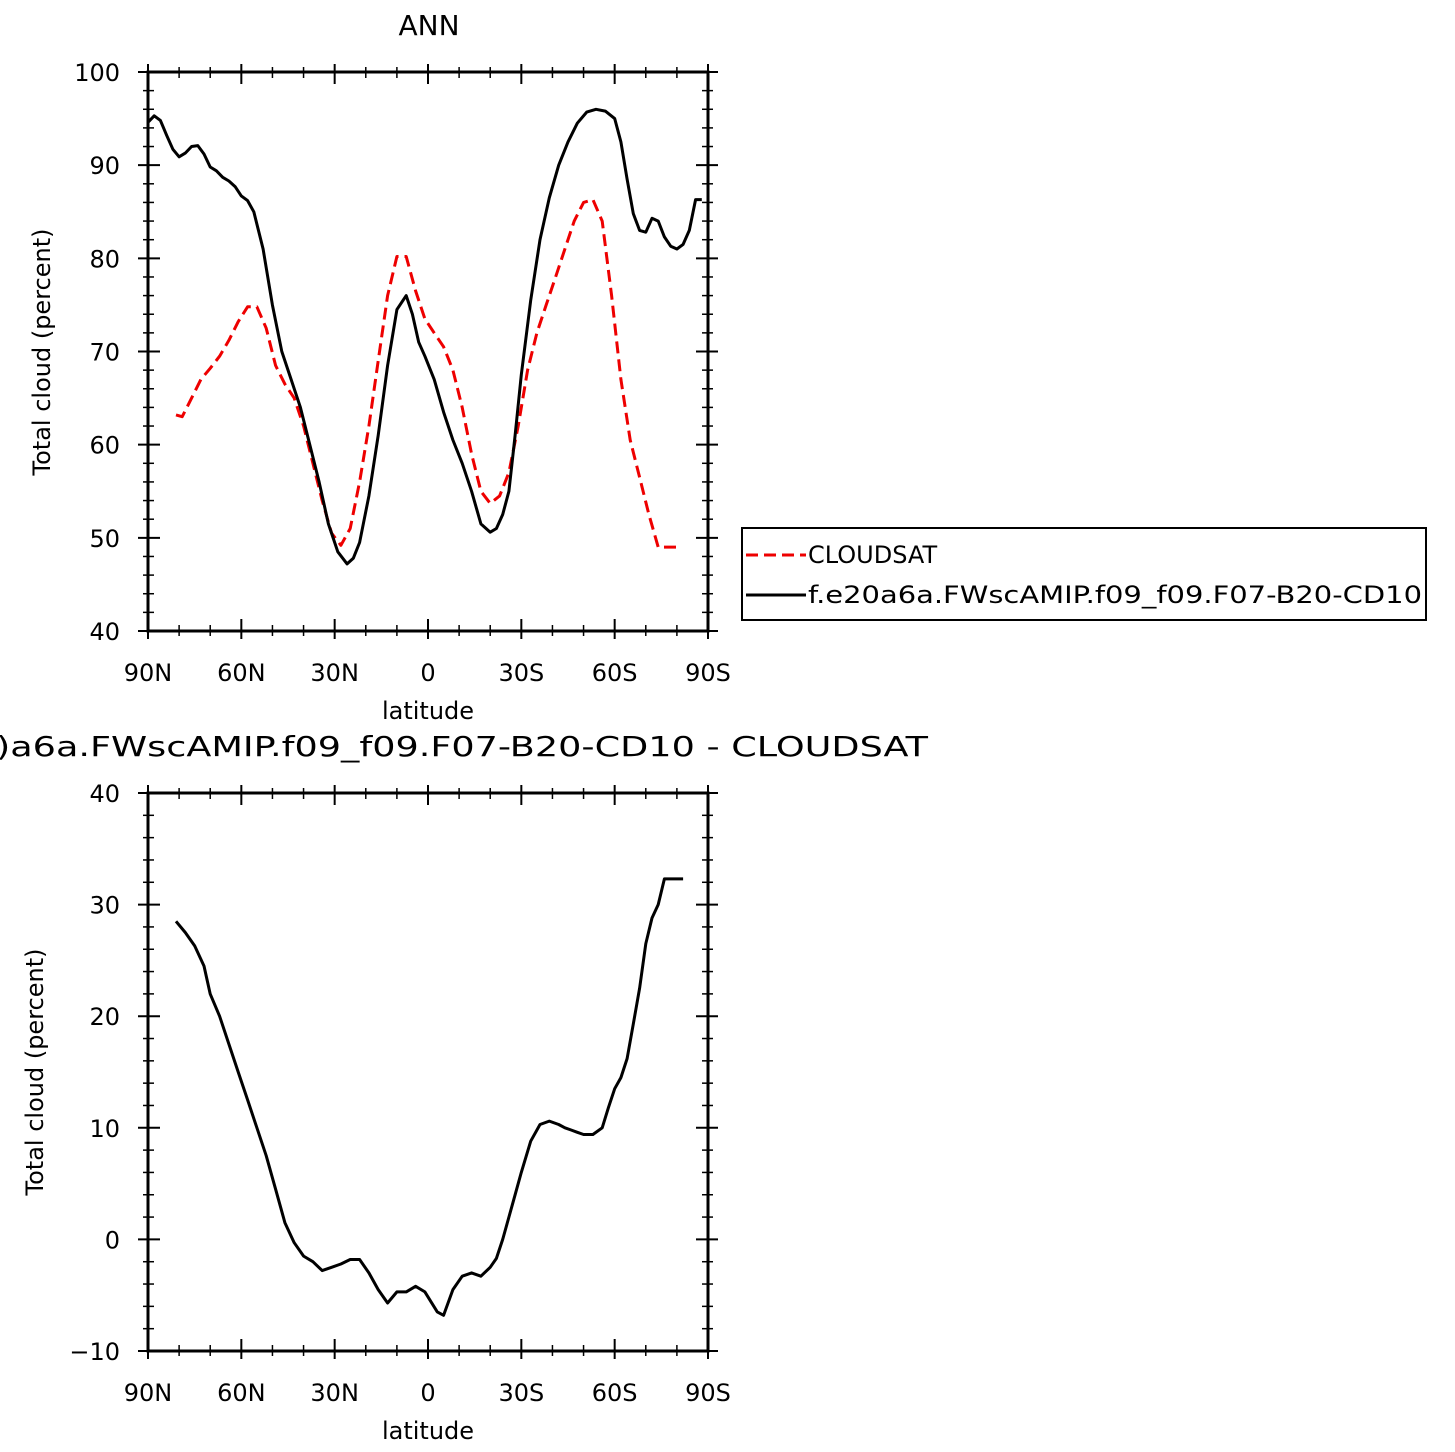 The image size is (1455, 1452). I want to click on legend-box, so click(1084, 574).